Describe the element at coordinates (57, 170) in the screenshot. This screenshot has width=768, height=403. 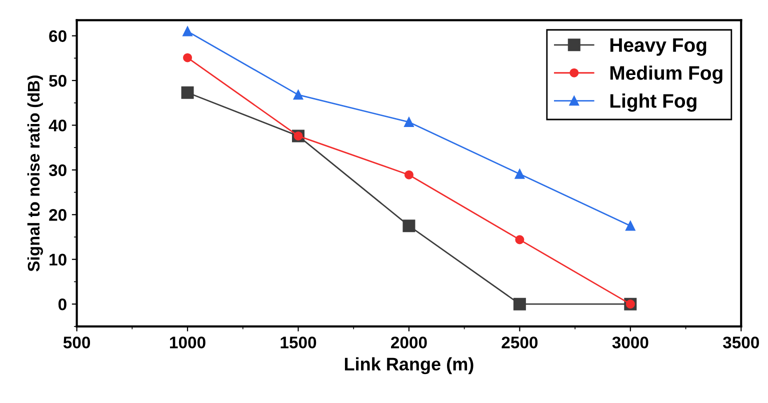
I see `y-tick-label: 30` at that location.